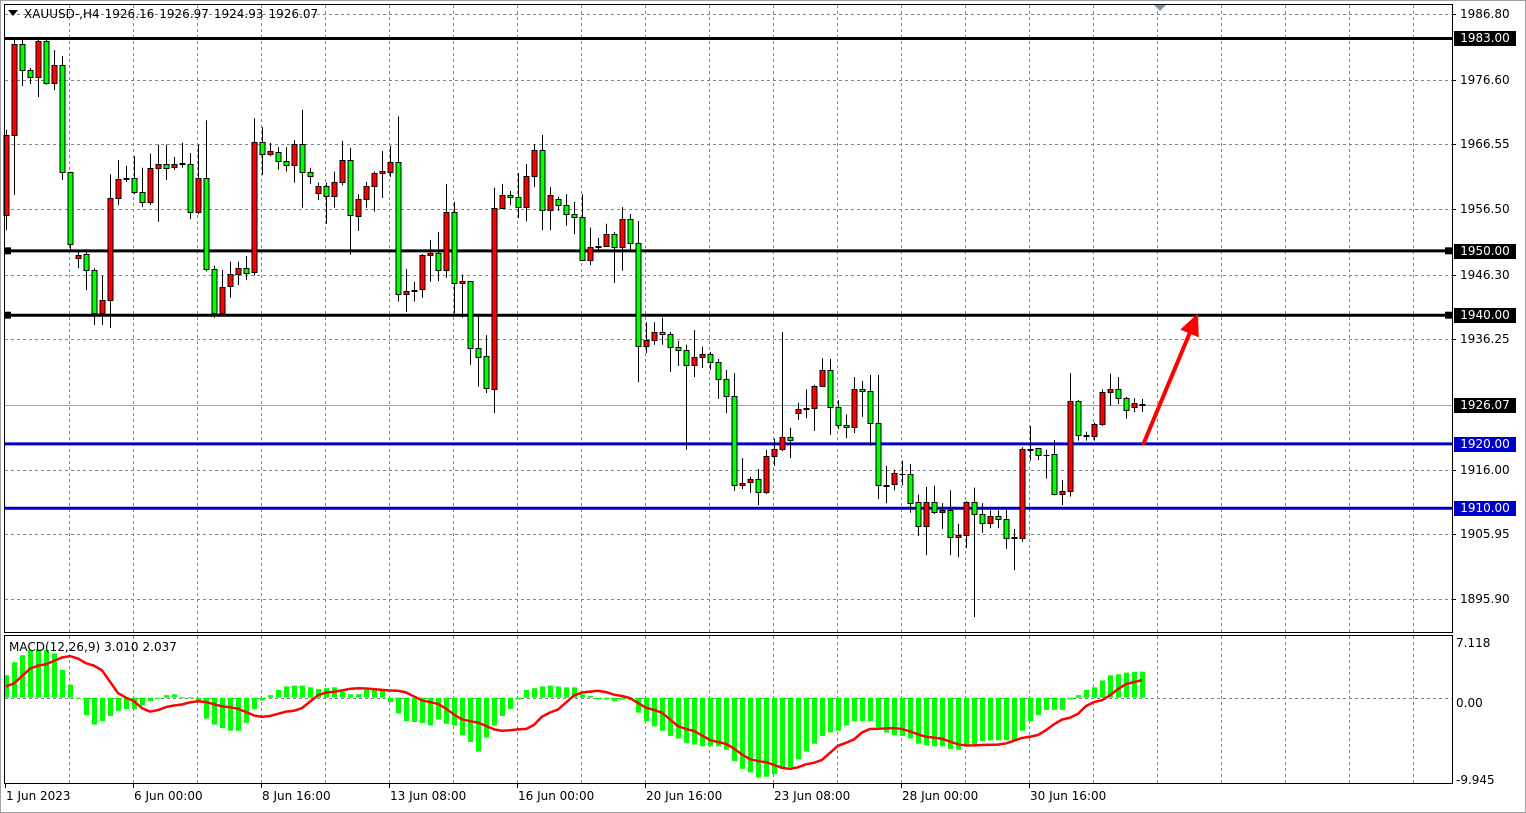 This screenshot has height=813, width=1526. I want to click on symbol-timeframe: XAUUSD-,H4, so click(62, 14).